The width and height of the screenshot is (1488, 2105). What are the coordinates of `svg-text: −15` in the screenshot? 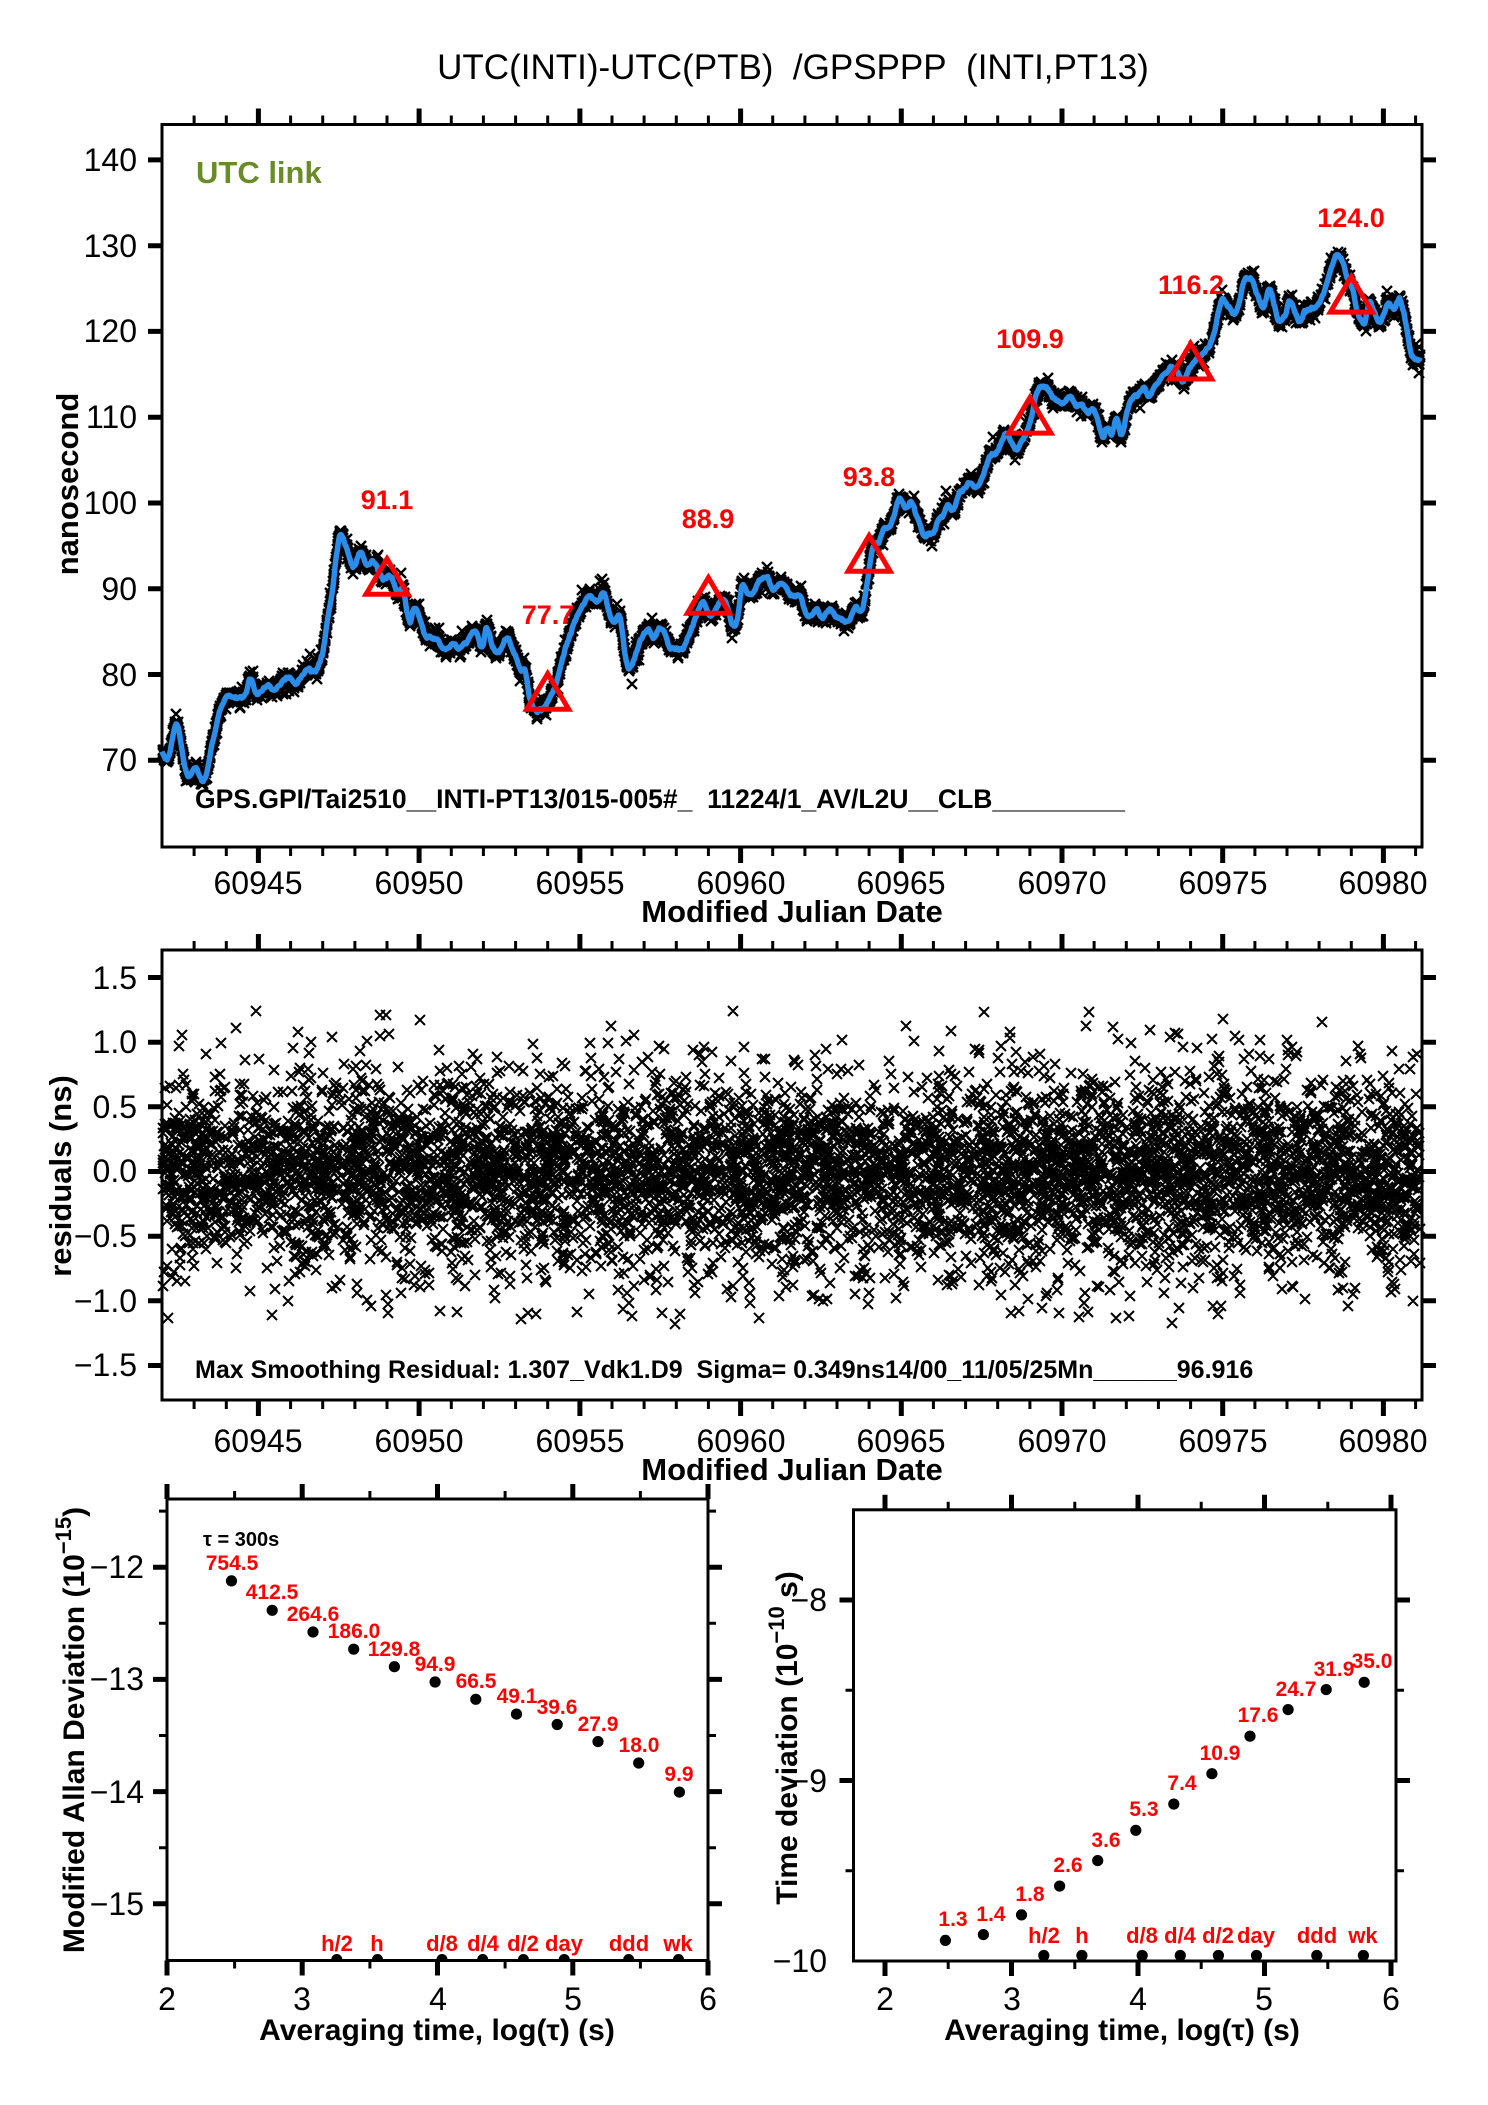 It's located at (117, 1904).